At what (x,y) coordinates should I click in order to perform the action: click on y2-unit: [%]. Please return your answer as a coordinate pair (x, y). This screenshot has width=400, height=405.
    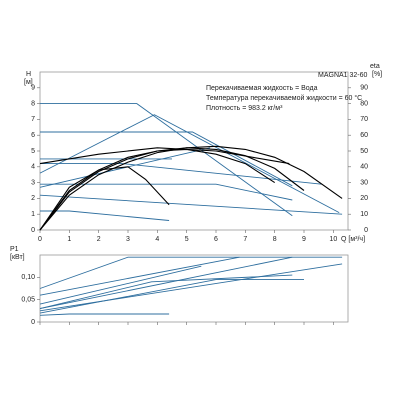
    Looking at the image, I should click on (377, 74).